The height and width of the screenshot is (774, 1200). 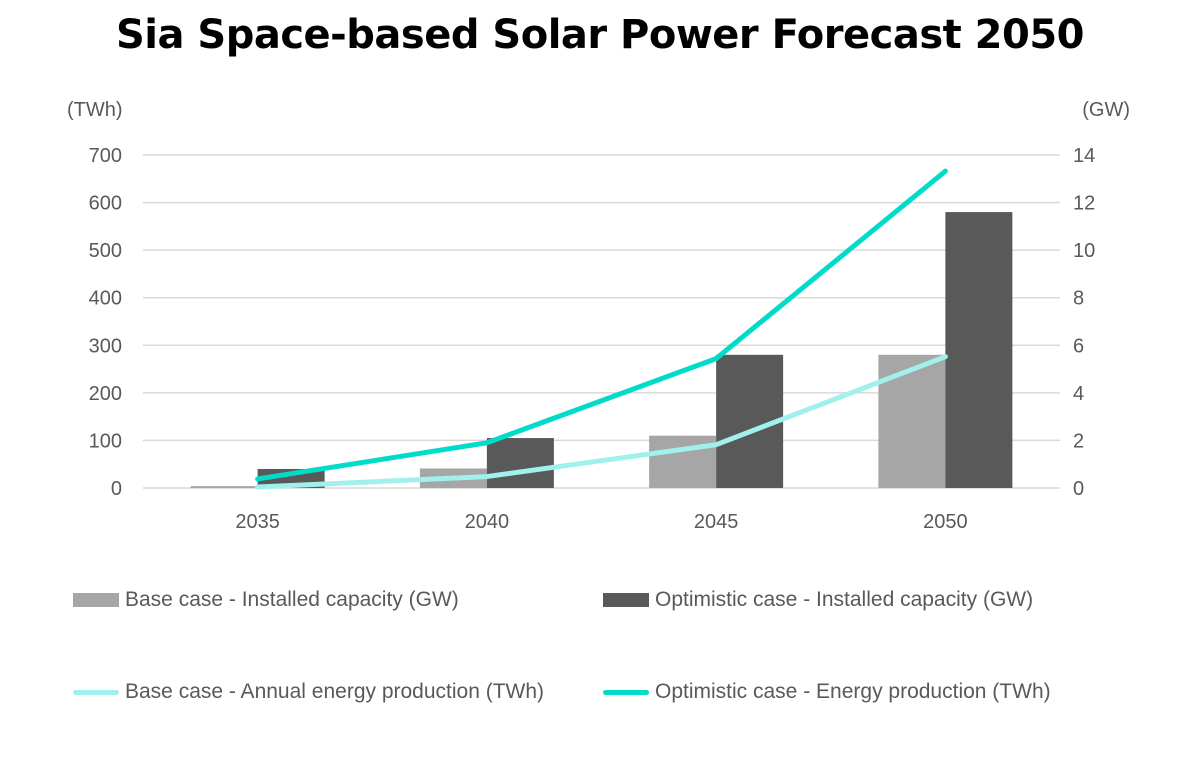 I want to click on x-tick-label: 2050, so click(x=945, y=522).